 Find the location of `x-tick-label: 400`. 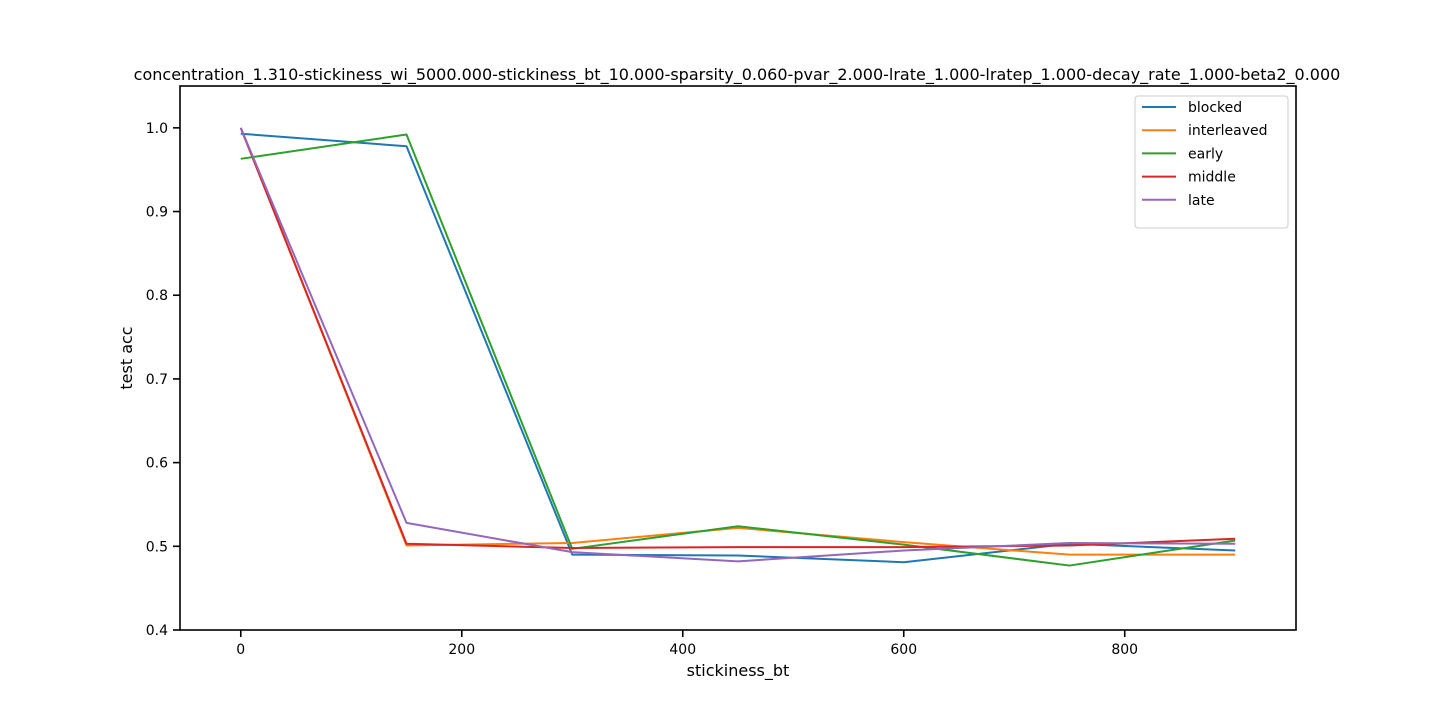

x-tick-label: 400 is located at coordinates (682, 650).